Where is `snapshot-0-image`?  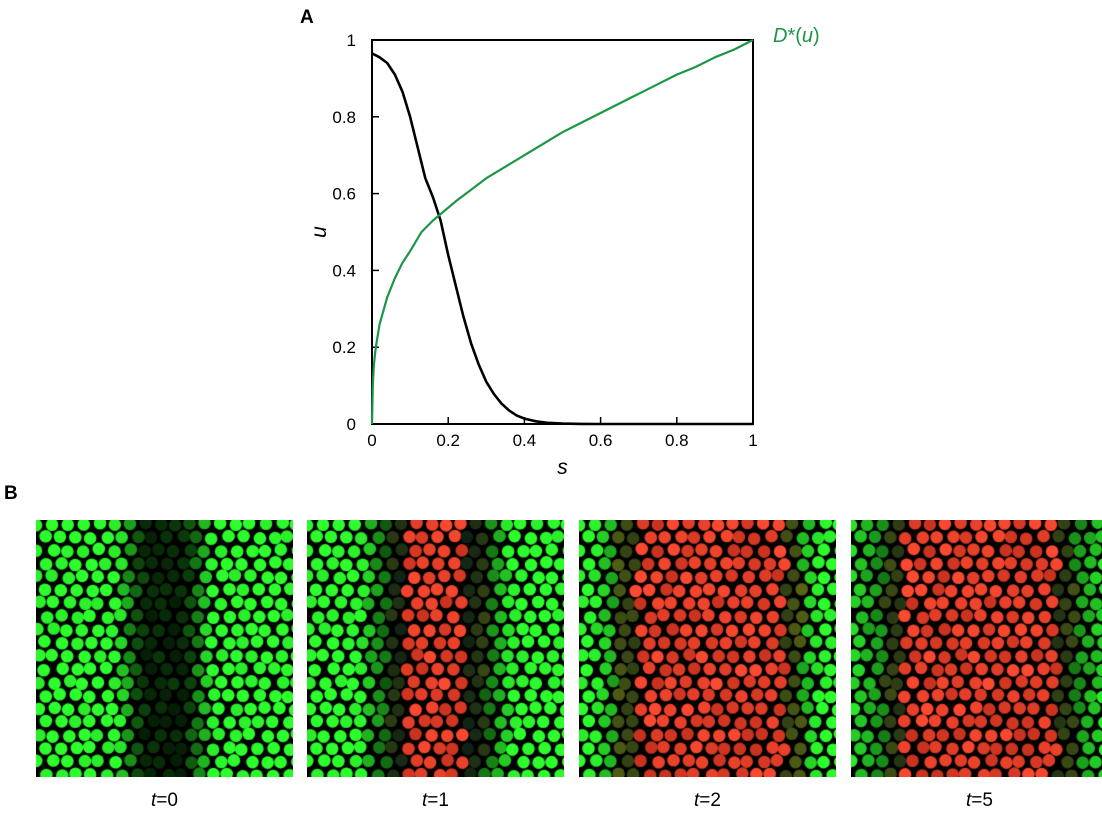
snapshot-0-image is located at coordinates (164, 648).